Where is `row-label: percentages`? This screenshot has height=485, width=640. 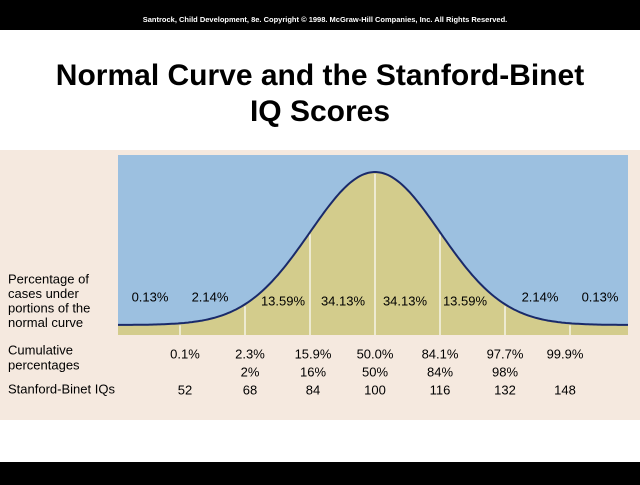 row-label: percentages is located at coordinates (44, 364).